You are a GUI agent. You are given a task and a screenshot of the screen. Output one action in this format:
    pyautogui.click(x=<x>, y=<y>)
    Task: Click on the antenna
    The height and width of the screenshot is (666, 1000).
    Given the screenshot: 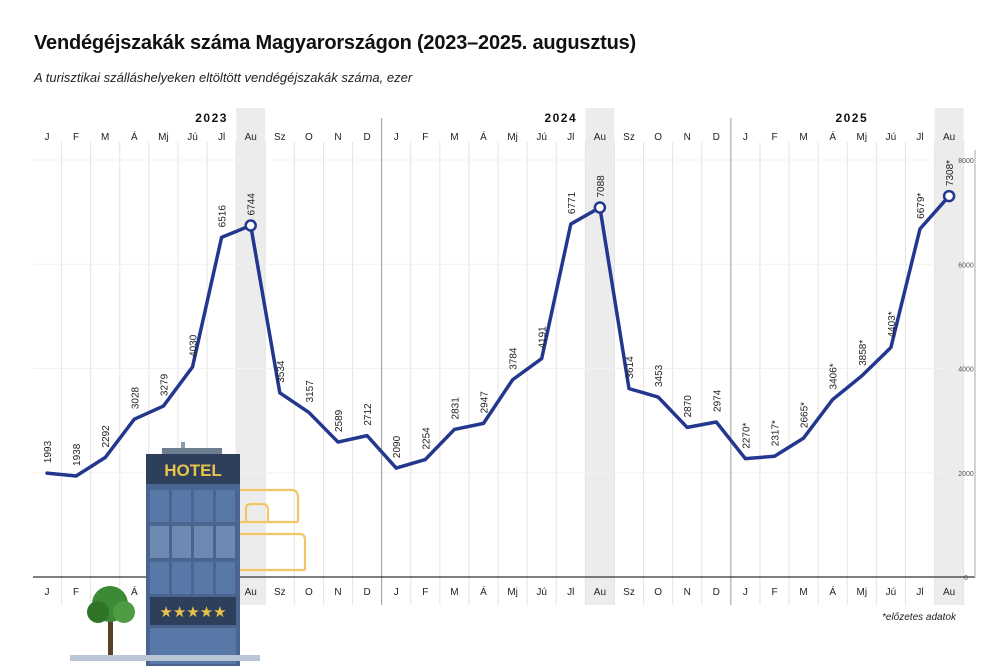 What is the action you would take?
    pyautogui.click(x=183, y=447)
    